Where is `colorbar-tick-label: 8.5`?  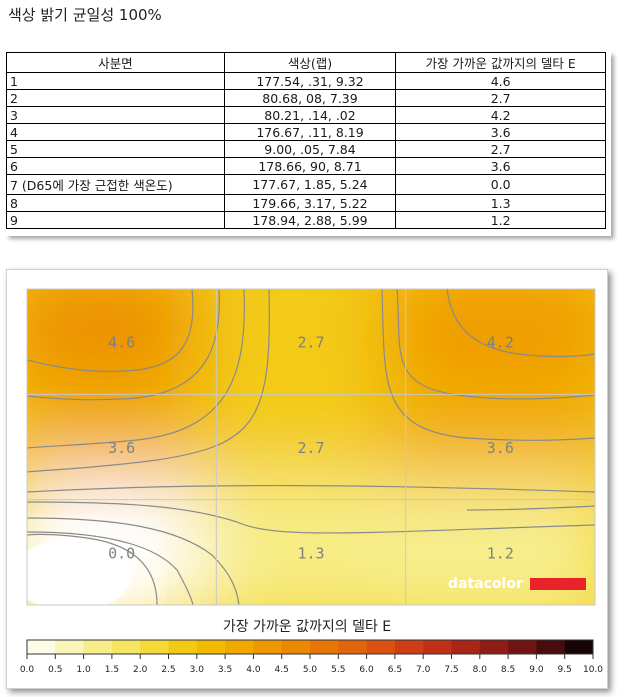 colorbar-tick-label: 8.5 is located at coordinates (508, 670).